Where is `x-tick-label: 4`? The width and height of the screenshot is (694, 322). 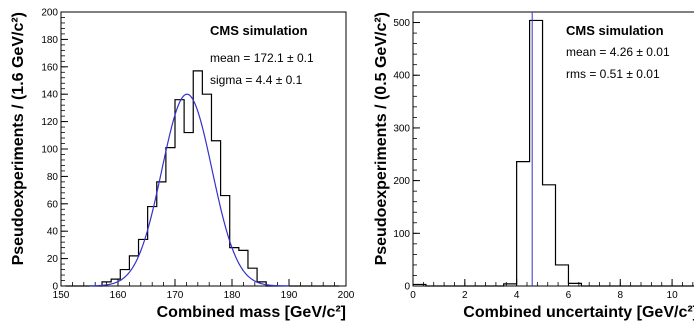
x-tick-label: 4 is located at coordinates (517, 295).